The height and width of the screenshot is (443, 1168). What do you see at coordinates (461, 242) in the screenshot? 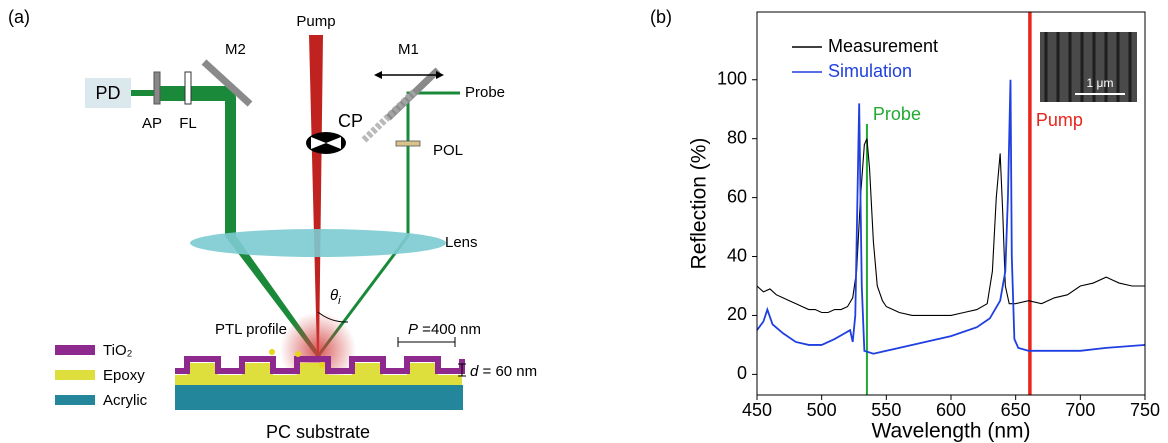
I see `lens-label: Lens` at bounding box center [461, 242].